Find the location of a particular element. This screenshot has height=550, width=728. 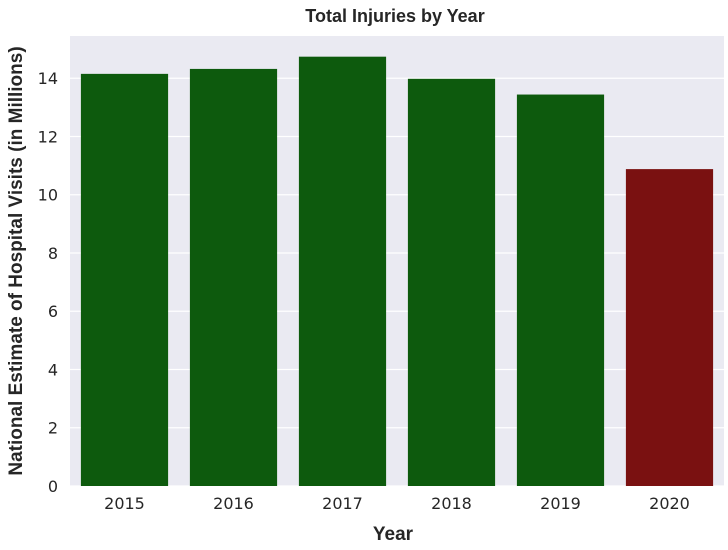

chart-title: Total Injuries by Year is located at coordinates (394, 16).